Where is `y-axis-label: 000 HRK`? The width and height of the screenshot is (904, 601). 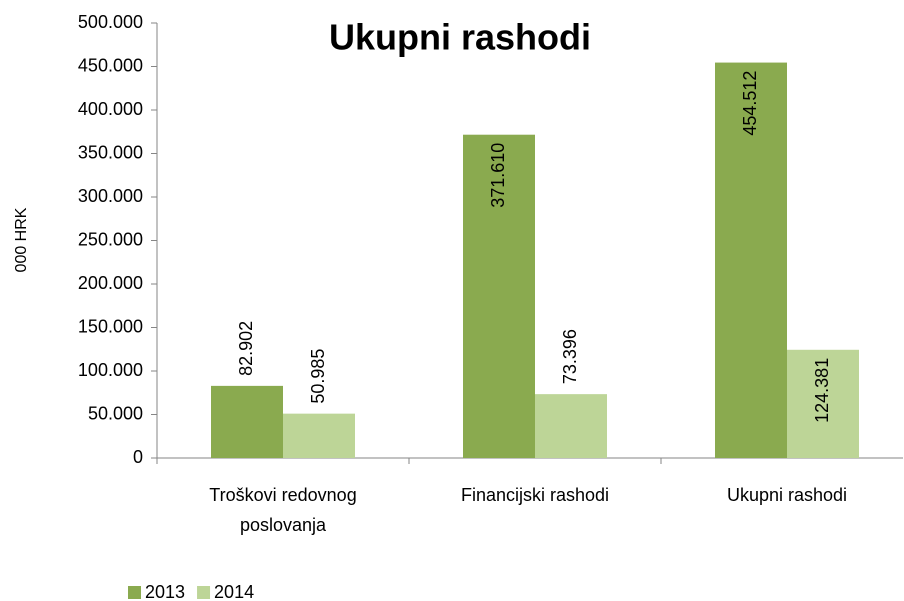
y-axis-label: 000 HRK is located at coordinates (21, 239).